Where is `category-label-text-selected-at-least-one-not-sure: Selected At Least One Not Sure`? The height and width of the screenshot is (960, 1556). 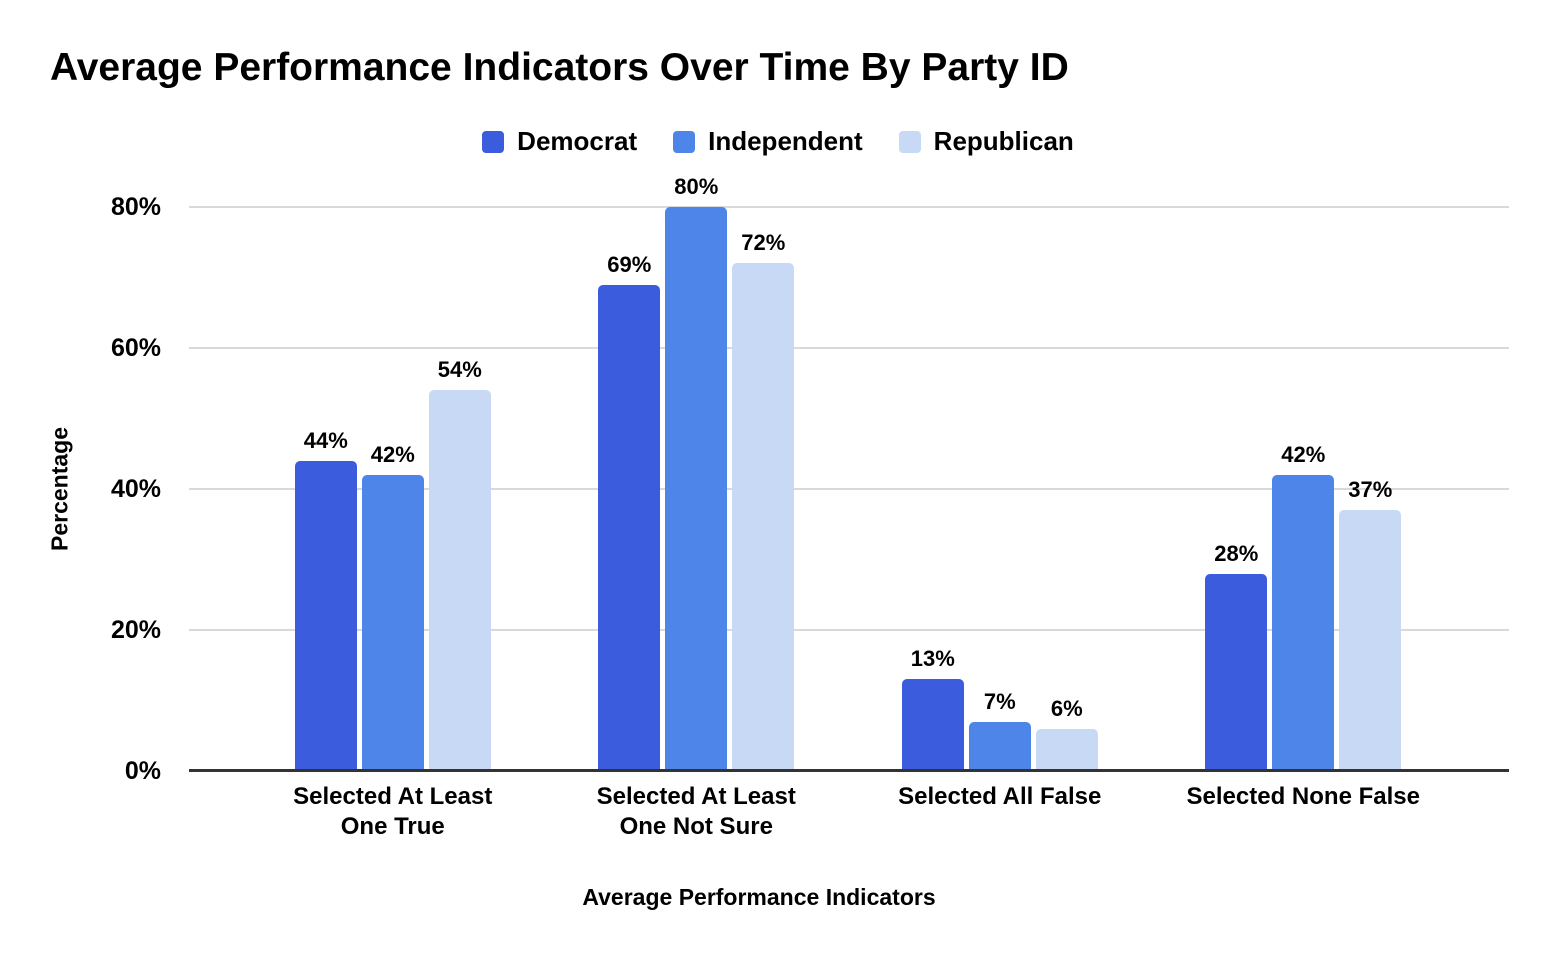
category-label-text-selected-at-least-one-not-sure: Selected At Least One Not Sure is located at coordinates (696, 811).